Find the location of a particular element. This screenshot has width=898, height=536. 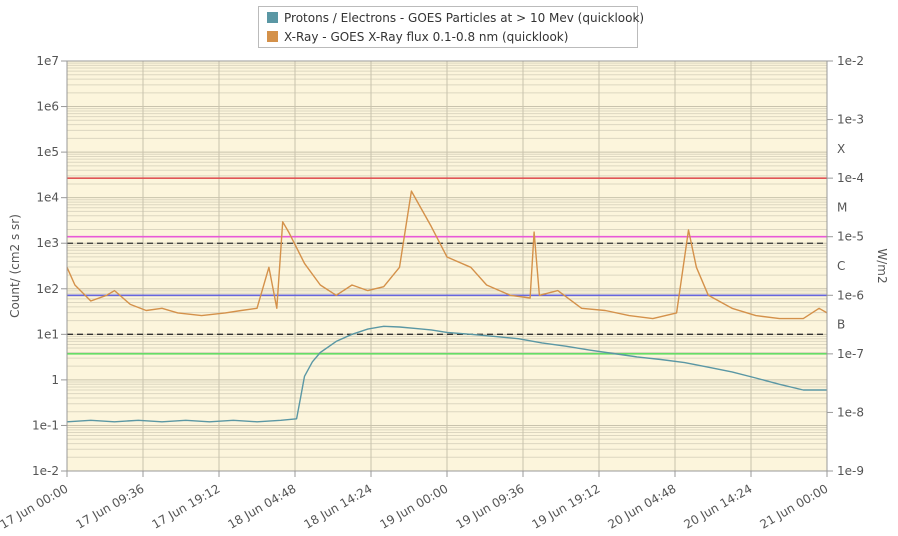

x-tick-label: 21 Jun 00:00 is located at coordinates (793, 506).